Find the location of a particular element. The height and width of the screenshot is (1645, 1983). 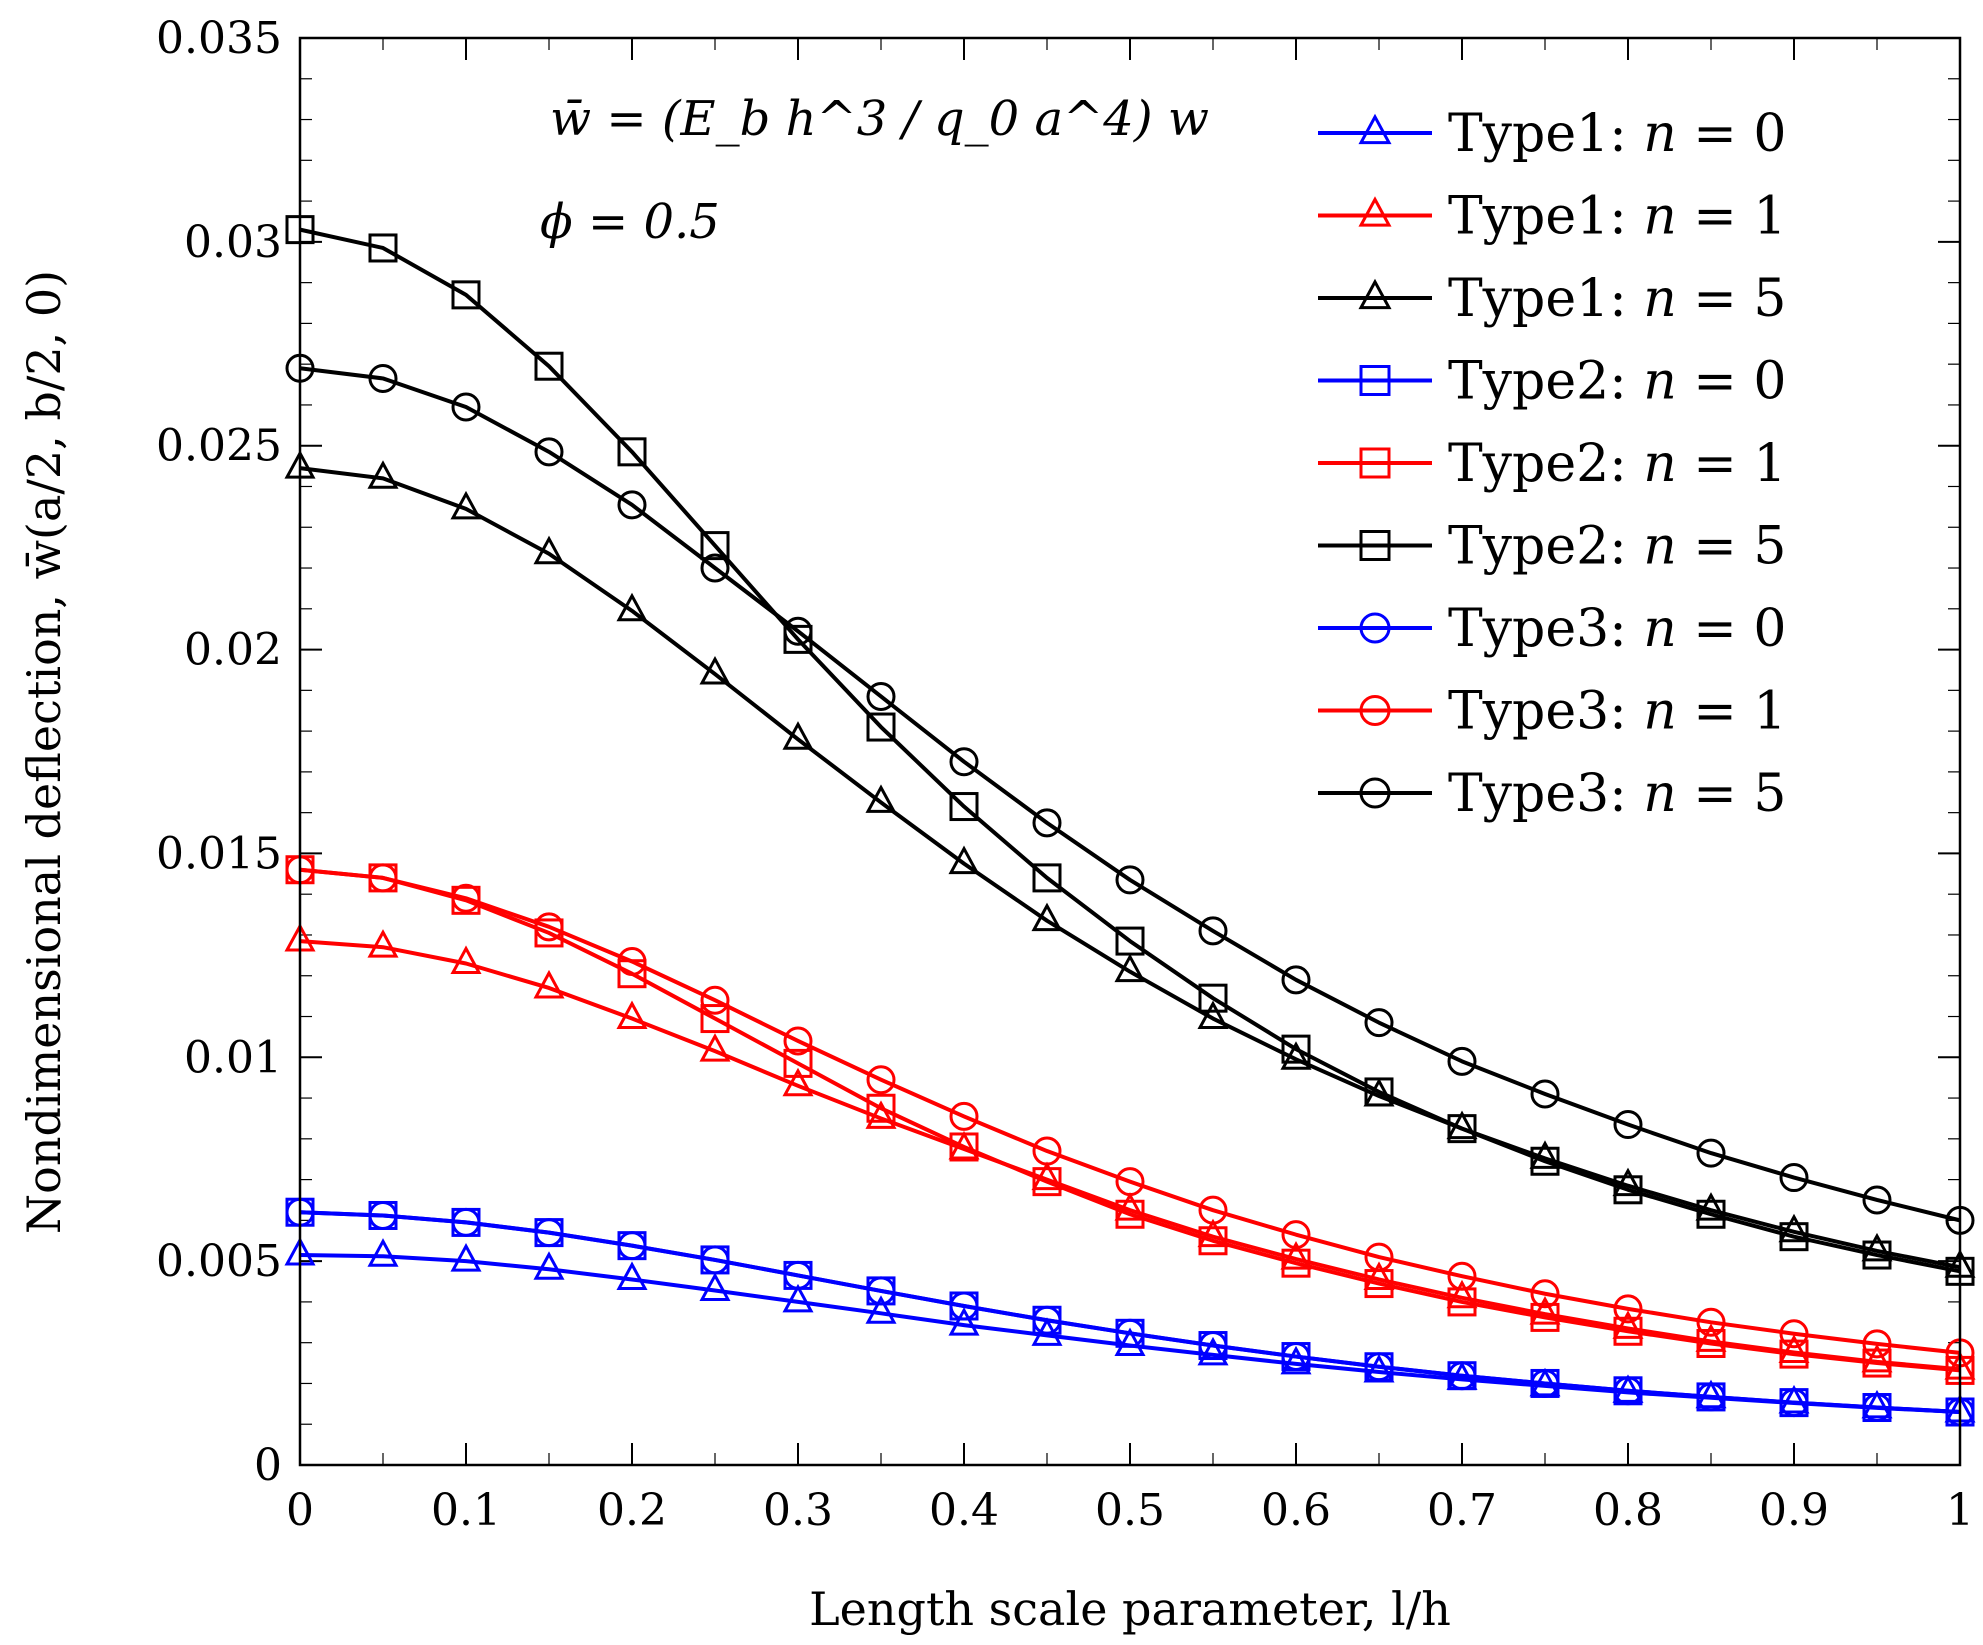

legend-label: Type2: n = 0 is located at coordinates (1617, 382).